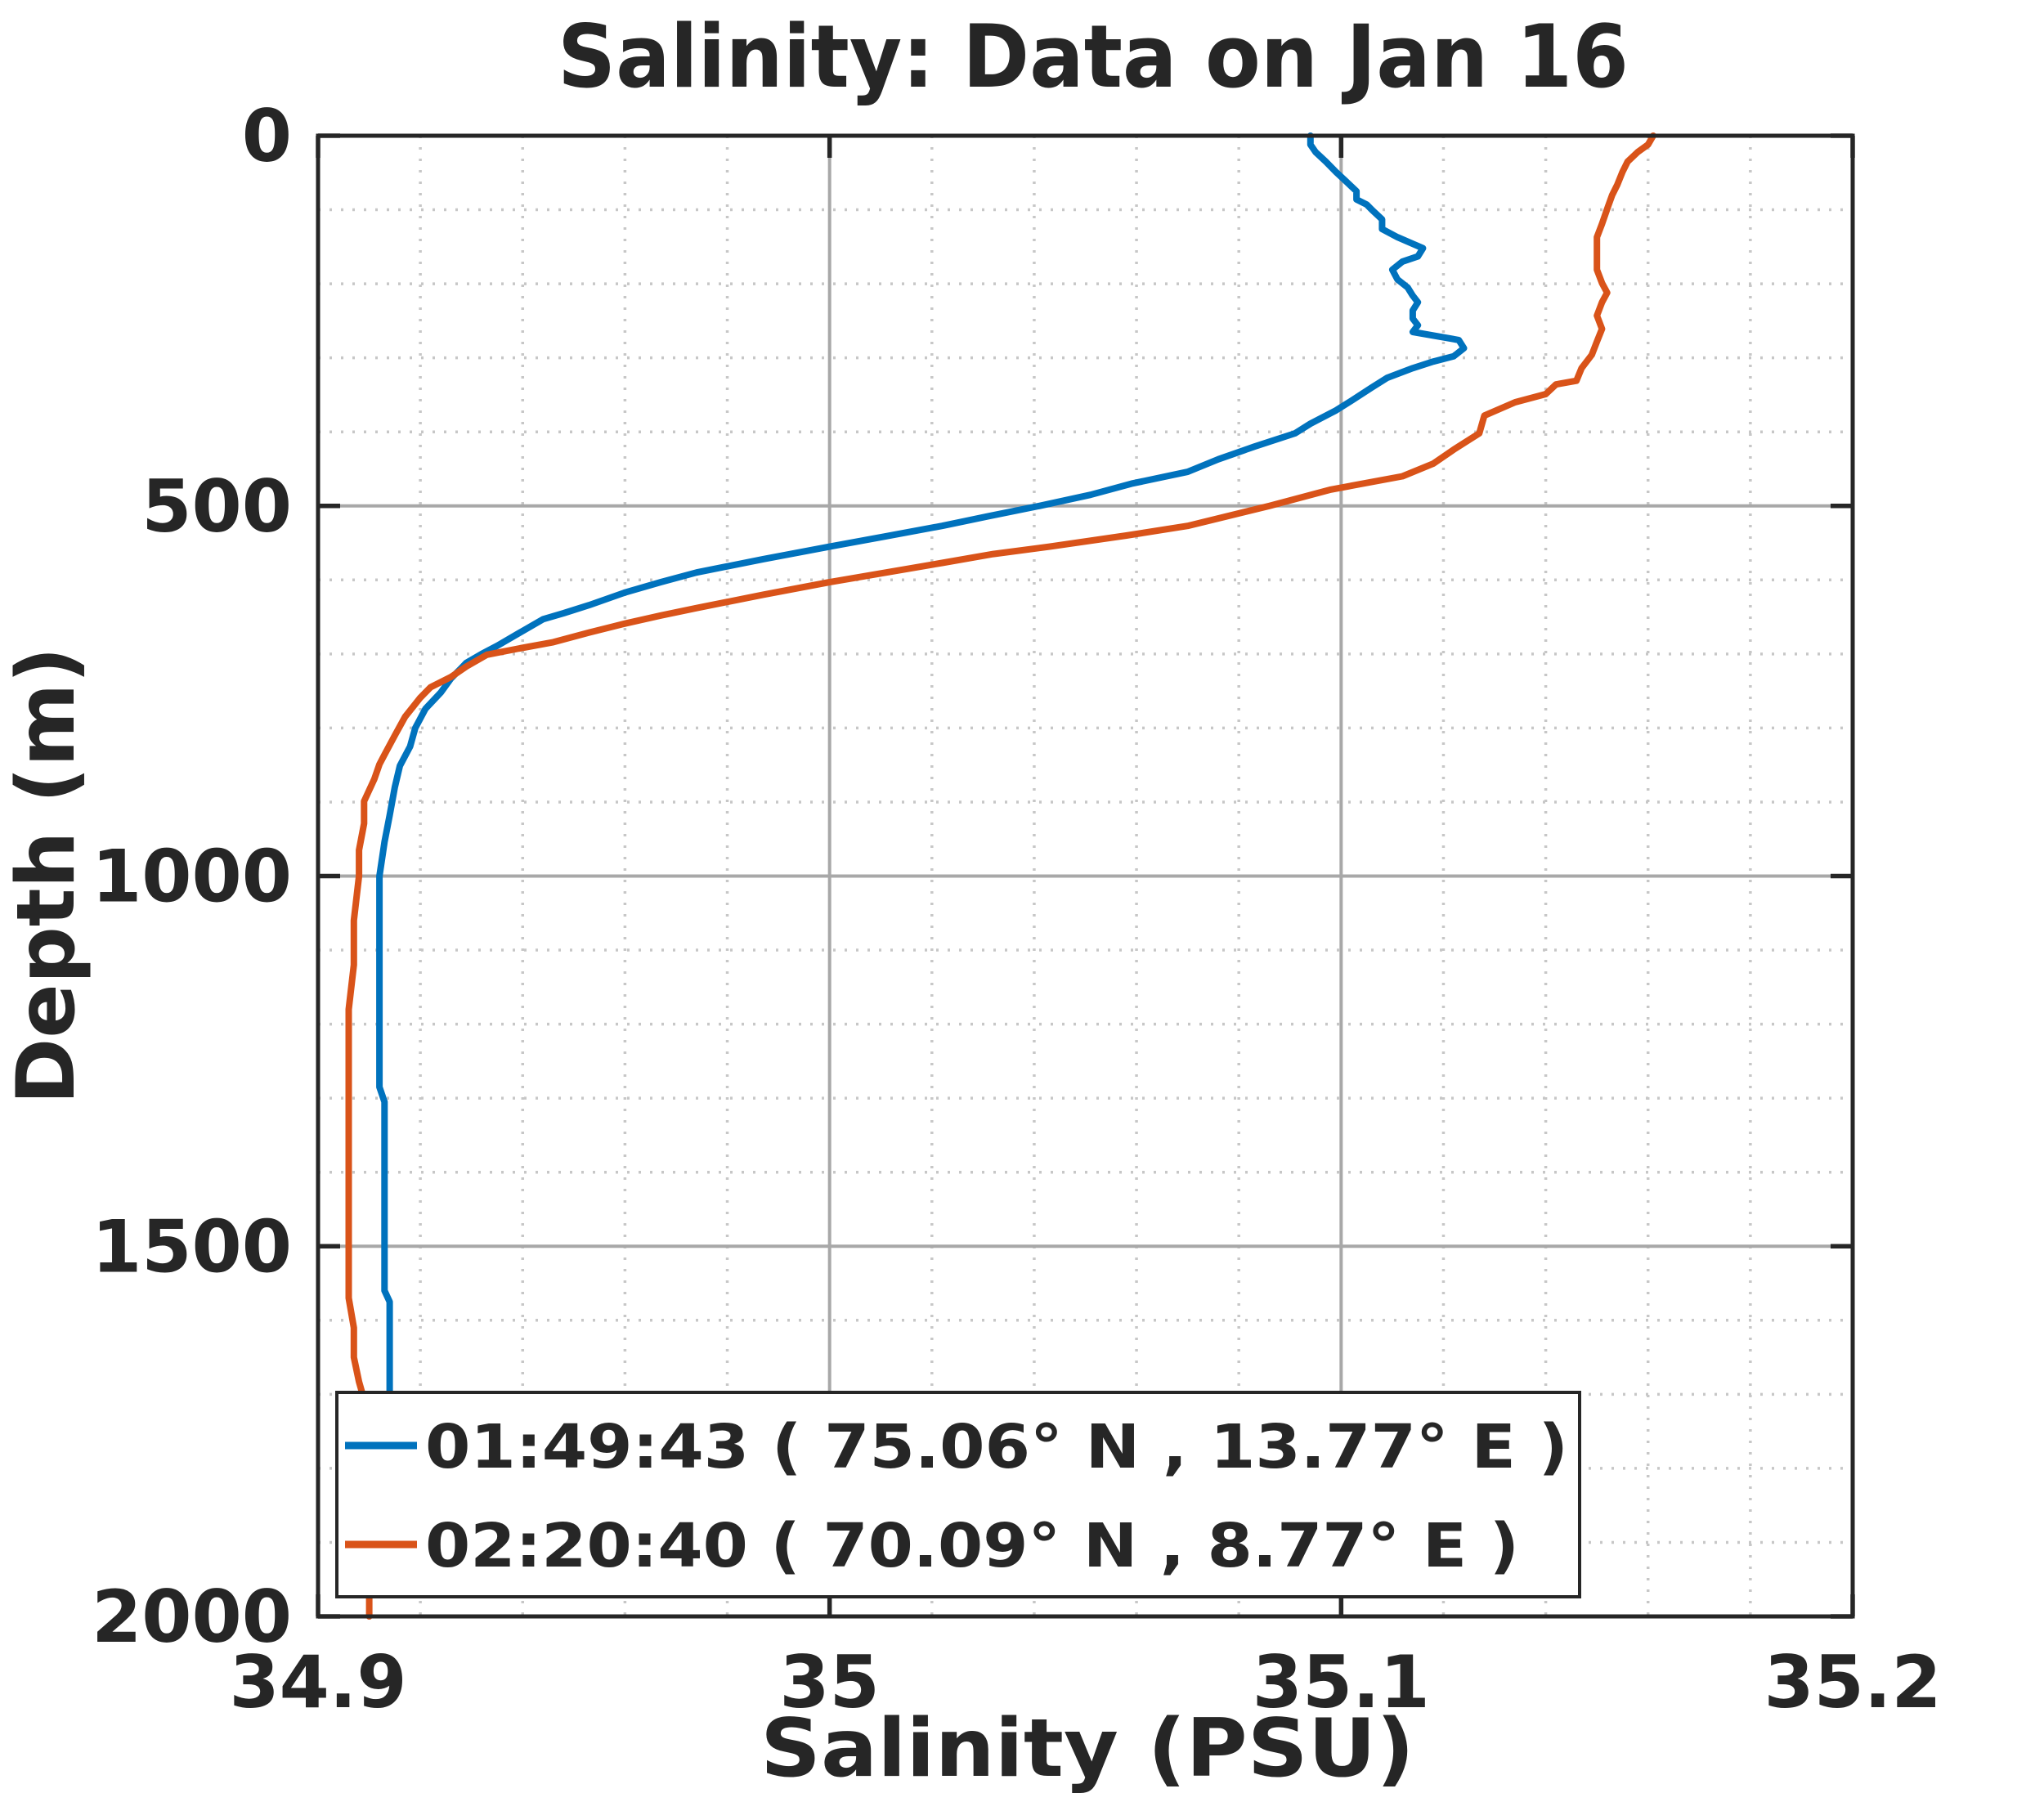 The width and height of the screenshot is (2044, 1820). I want to click on y-tick-label-0: 0, so click(267, 136).